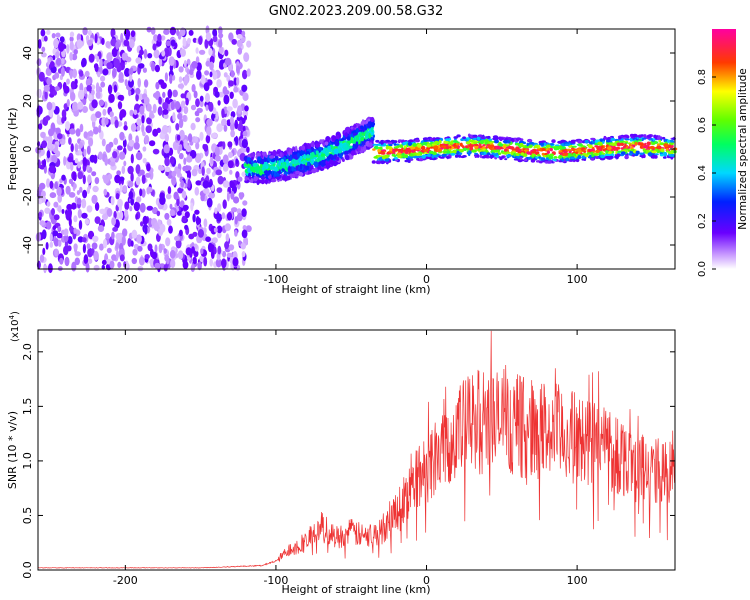 The height and width of the screenshot is (600, 750). What do you see at coordinates (702, 221) in the screenshot?
I see `colorbar-tick-label: 0.2` at bounding box center [702, 221].